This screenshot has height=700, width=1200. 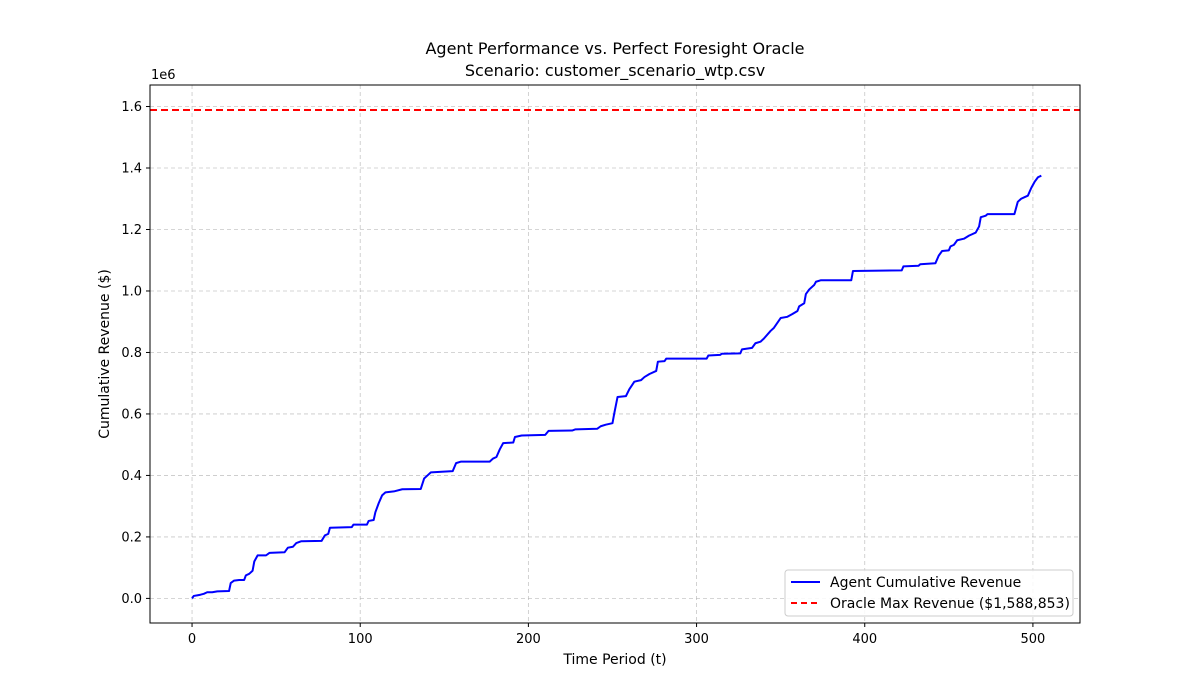 What do you see at coordinates (131, 169) in the screenshot?
I see `y-tick-label: 1.4` at bounding box center [131, 169].